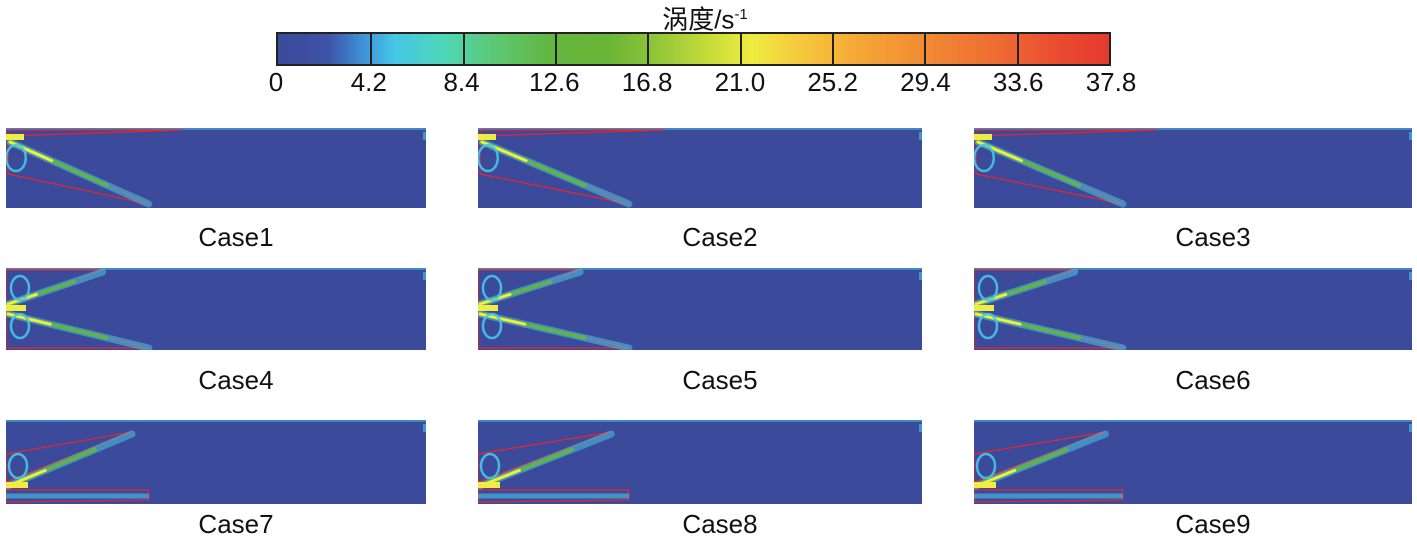  I want to click on colorbar-title: 涡度/s-1, so click(705, 17).